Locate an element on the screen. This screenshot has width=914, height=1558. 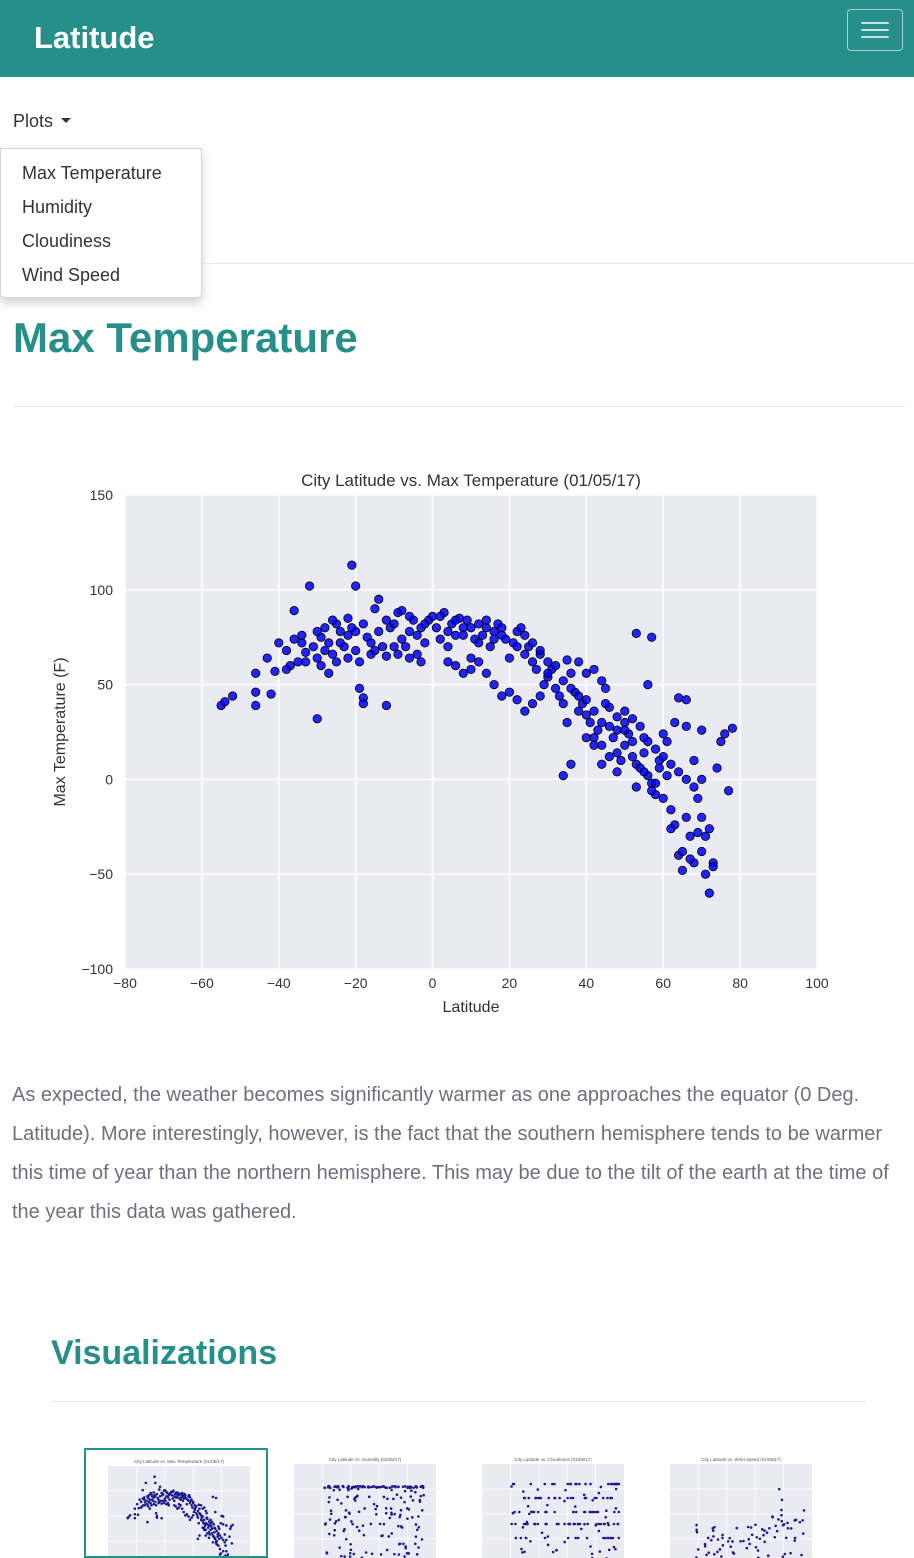
thumbnail-cloudiness: City Latitude vs. Cloudiness (01/05/17) is located at coordinates (552, 1503).